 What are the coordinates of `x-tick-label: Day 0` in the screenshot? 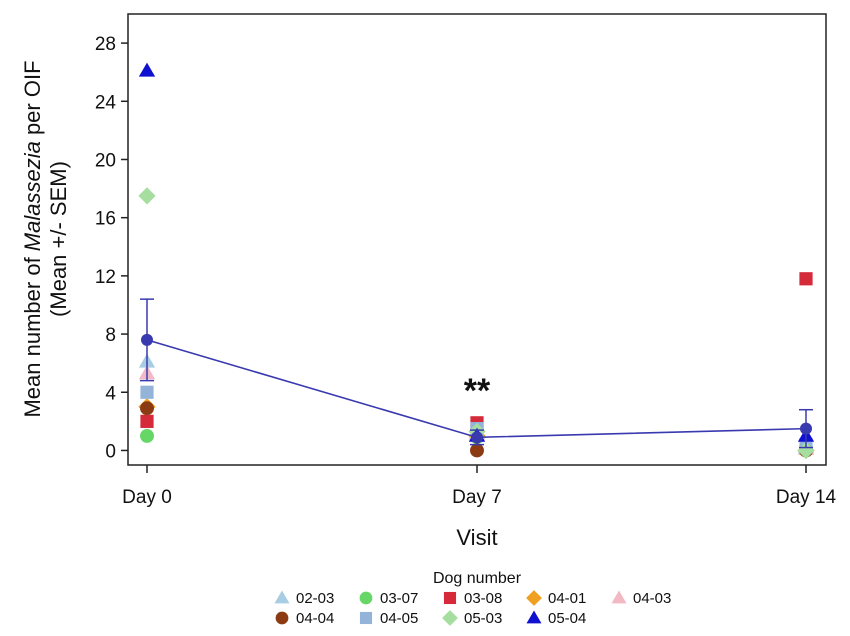 It's located at (147, 497).